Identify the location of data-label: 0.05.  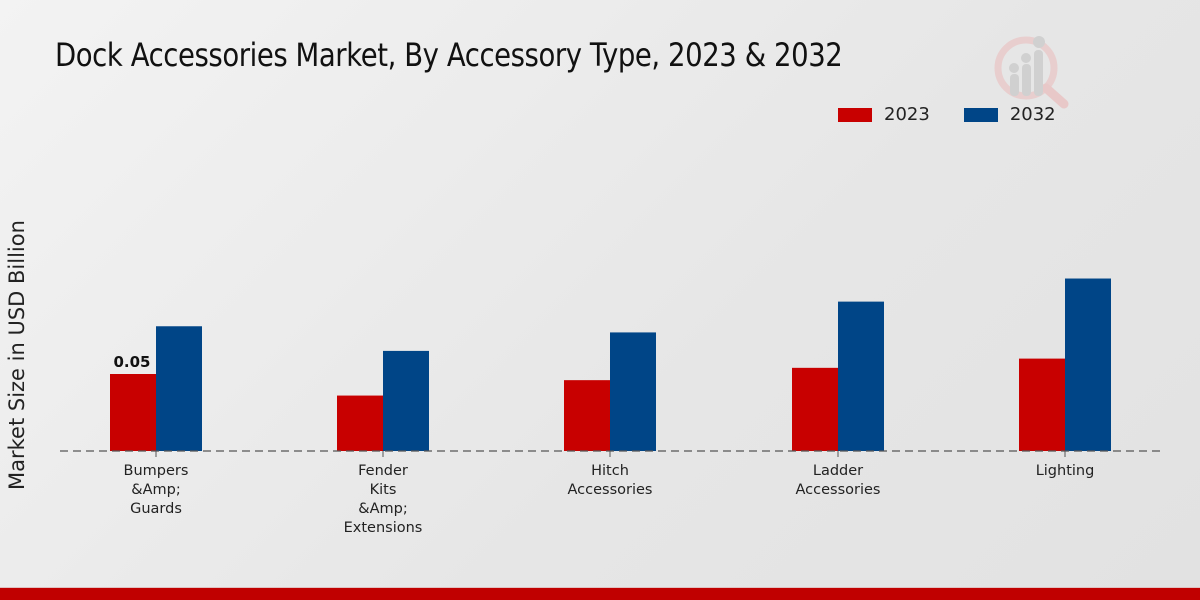
(131, 362).